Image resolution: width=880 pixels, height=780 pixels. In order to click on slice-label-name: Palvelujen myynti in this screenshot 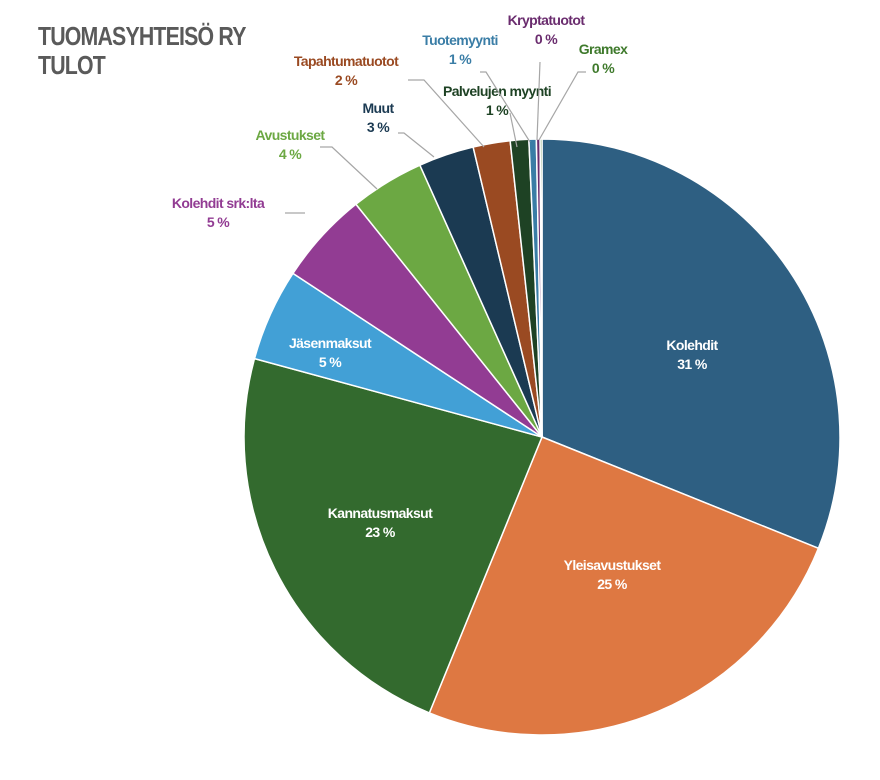, I will do `click(497, 91)`.